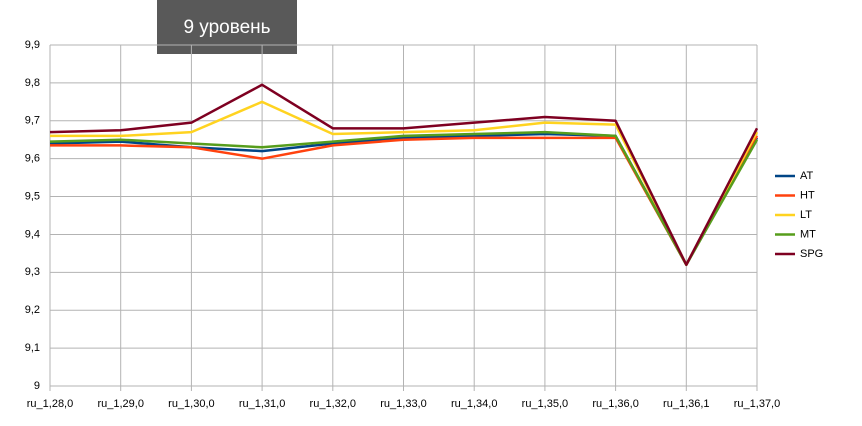  I want to click on x-tick-label: ru_1,29,0, so click(120, 404).